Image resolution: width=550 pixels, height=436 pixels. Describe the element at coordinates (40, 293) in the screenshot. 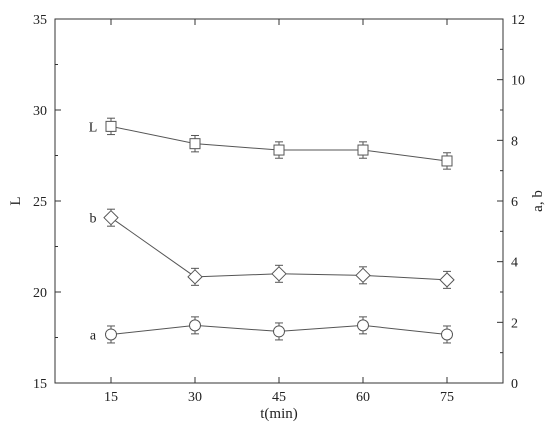

I see `y-tick-label: 20` at that location.